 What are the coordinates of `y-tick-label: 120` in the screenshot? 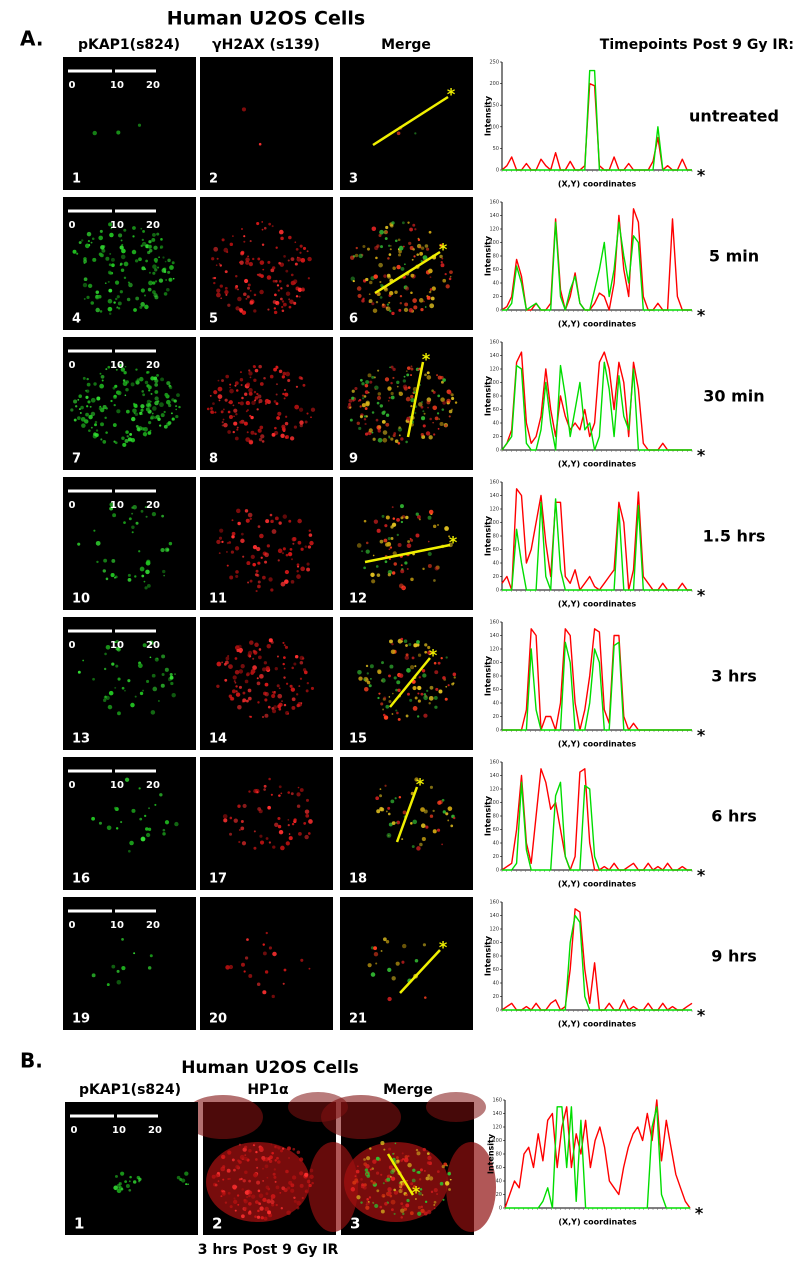 It's located at (494, 370).